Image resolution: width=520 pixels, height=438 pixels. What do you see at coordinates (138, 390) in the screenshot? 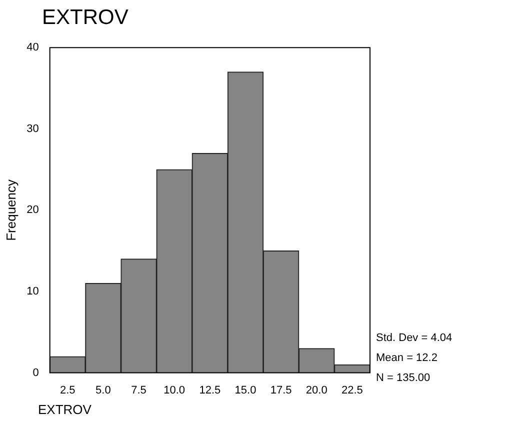
I see `x-tick-label: 7.5` at bounding box center [138, 390].